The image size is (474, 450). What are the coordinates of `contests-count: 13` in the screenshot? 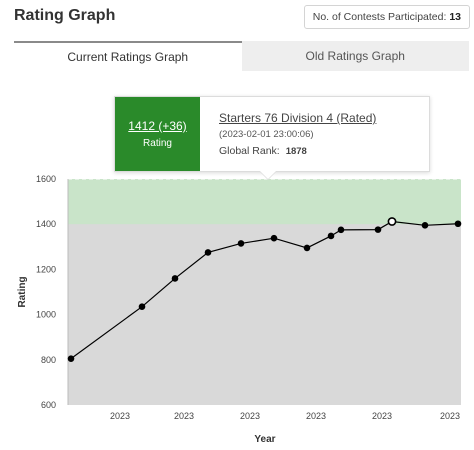 It's located at (455, 17).